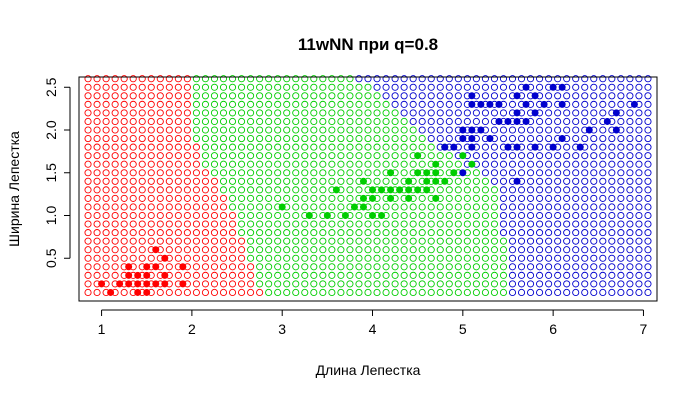  I want to click on training-point-virginica, so click(454, 147).